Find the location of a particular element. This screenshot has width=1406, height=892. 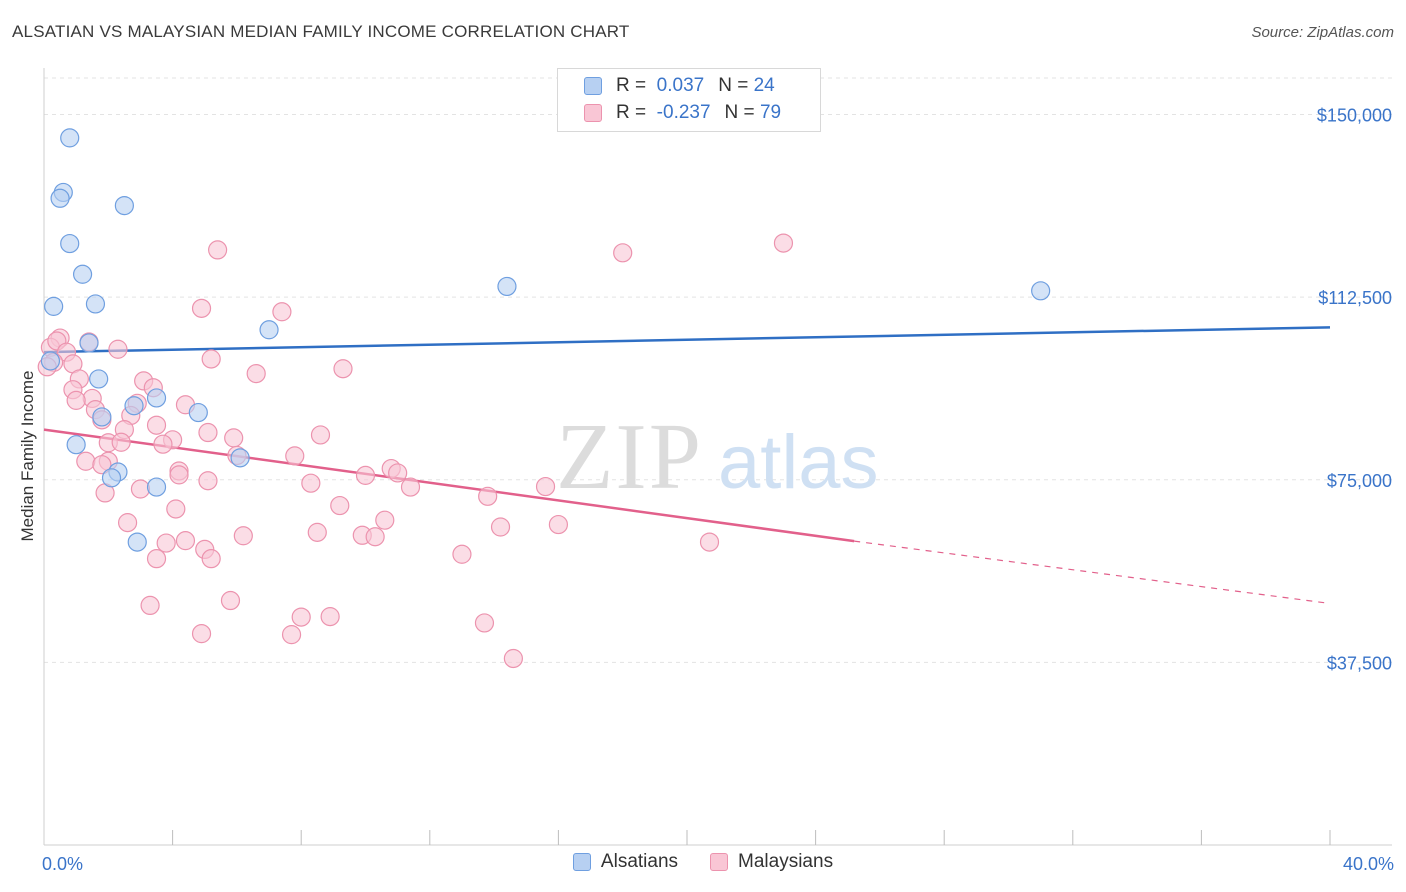

legend-n-value: 79 is located at coordinates (770, 112).